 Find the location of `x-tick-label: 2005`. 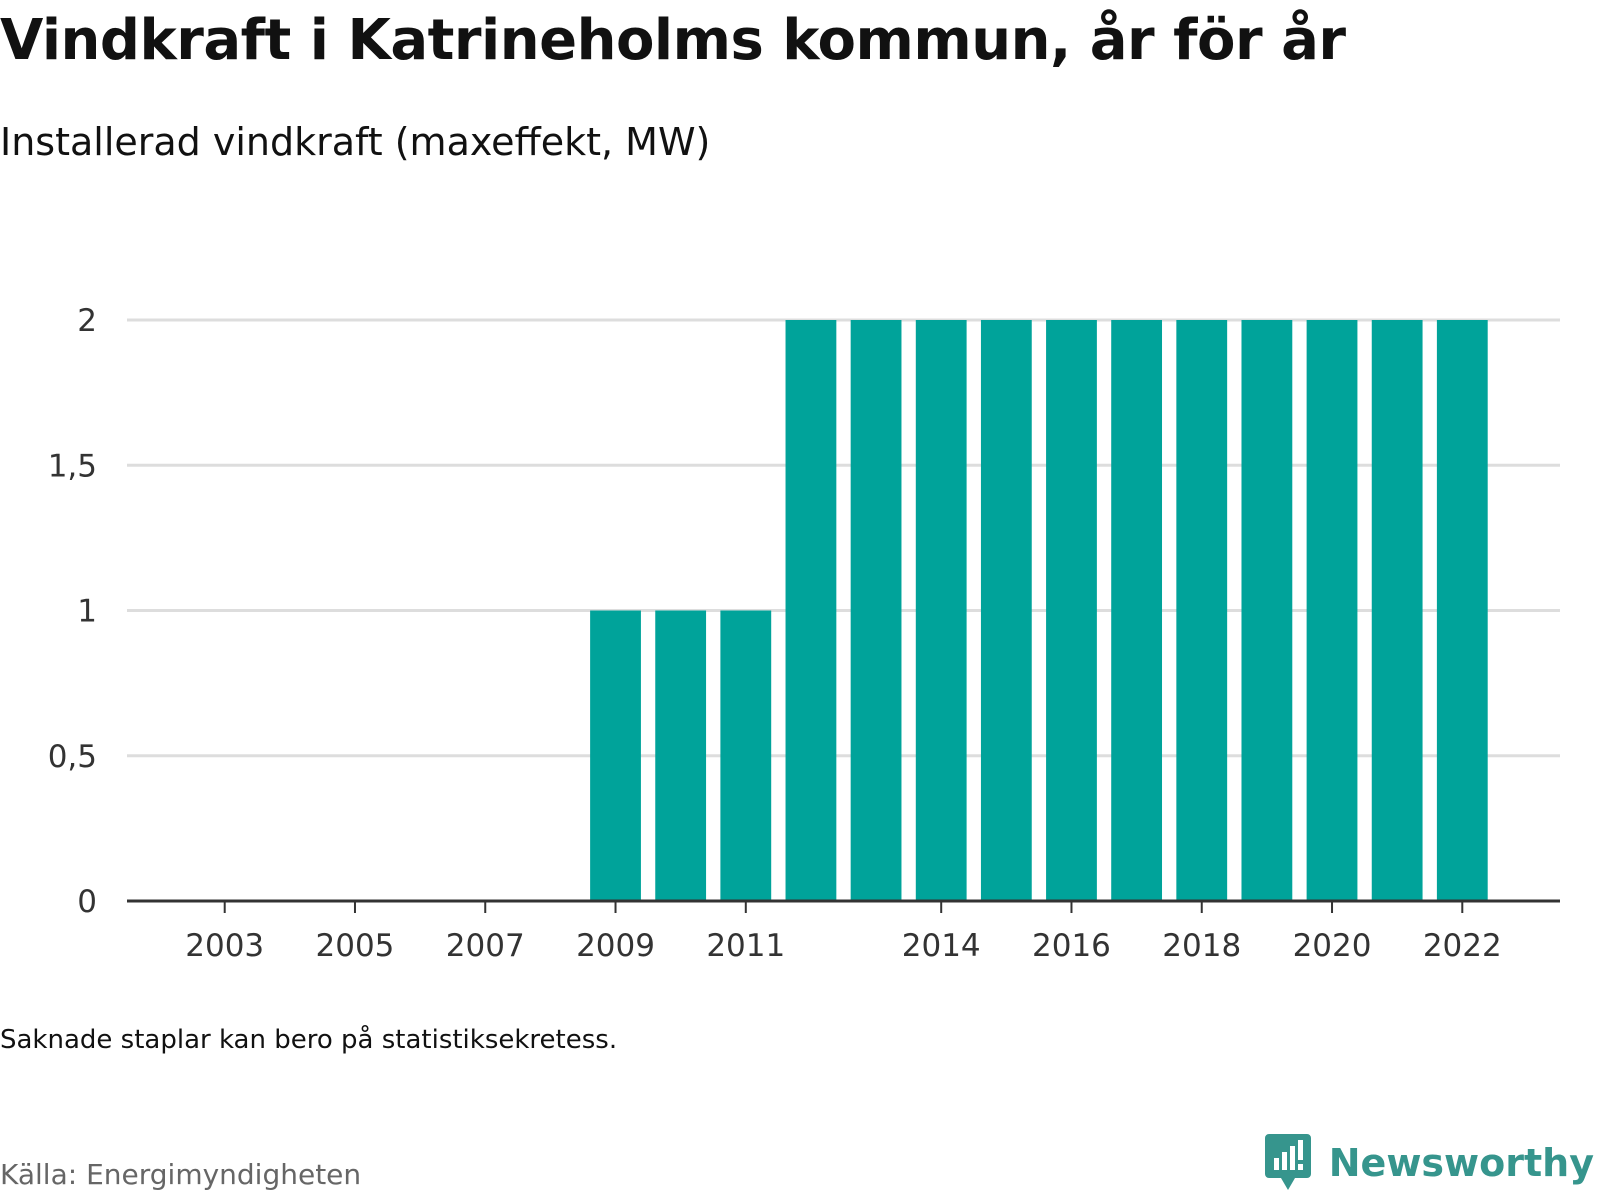

x-tick-label: 2005 is located at coordinates (355, 946).